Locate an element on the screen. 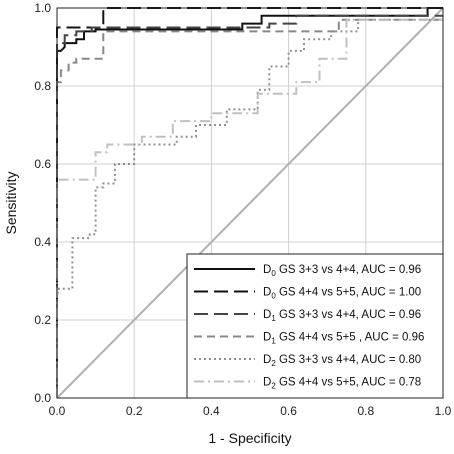  legend-label-2: D1 GS 3+3 vs 4+4, AUC = 0.96 is located at coordinates (342, 316).